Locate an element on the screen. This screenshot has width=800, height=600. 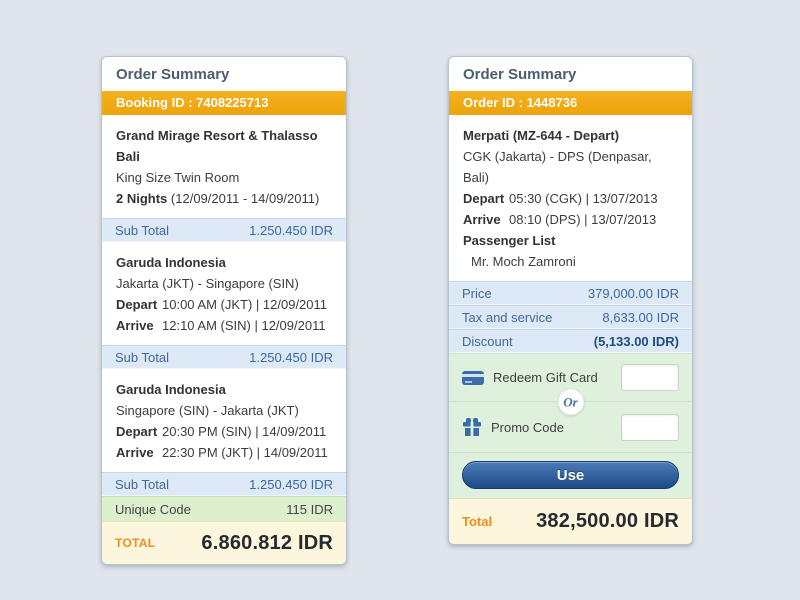
tax-label: Tax and service is located at coordinates (507, 317).